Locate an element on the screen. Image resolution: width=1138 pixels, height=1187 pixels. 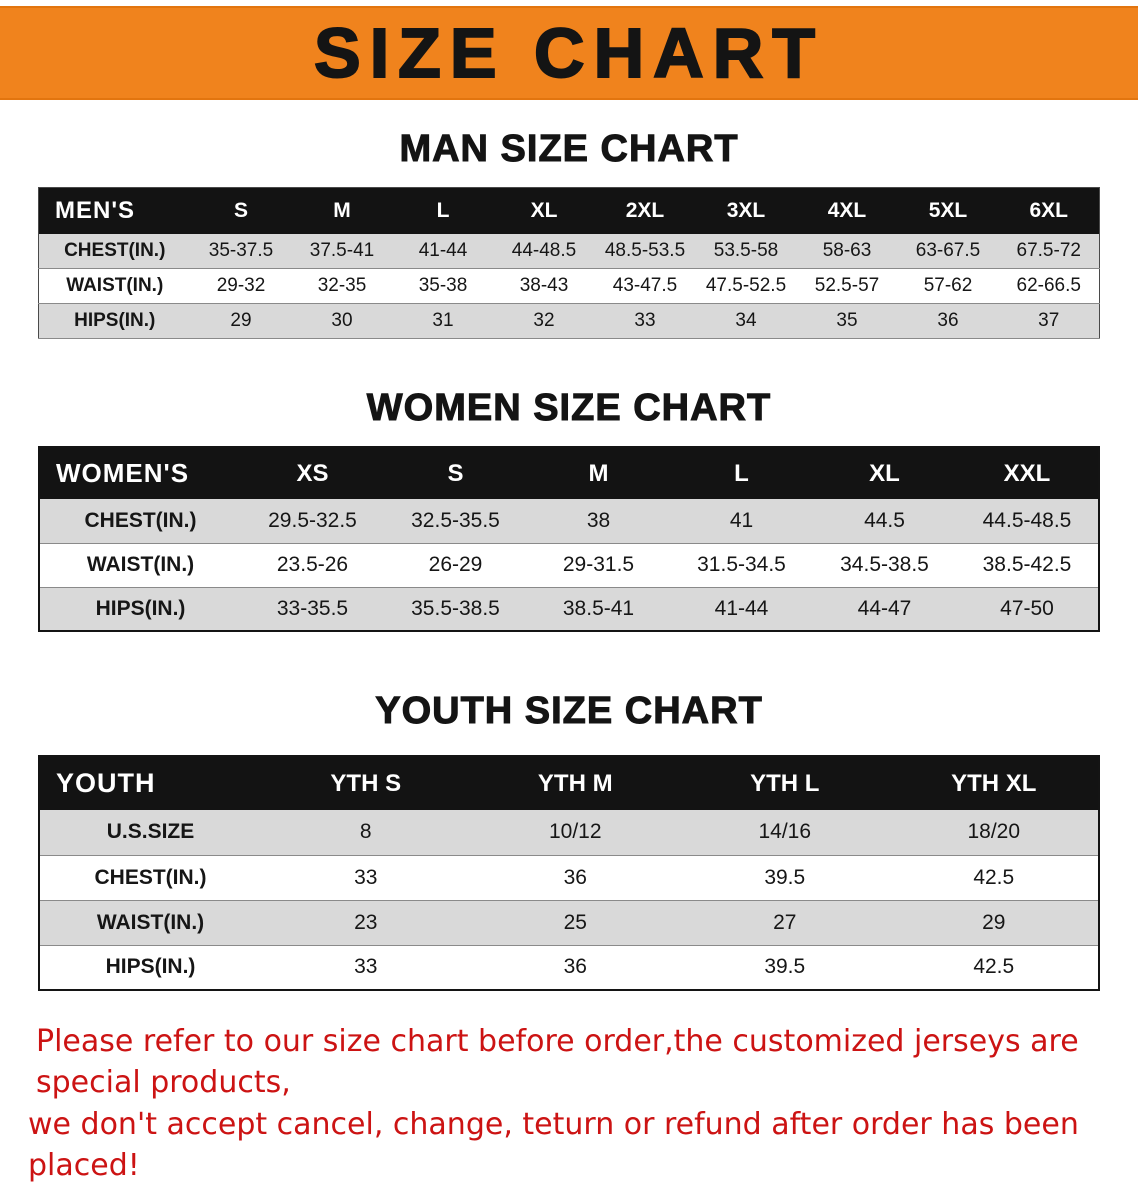
size-table-row: HIPS(IN.) 29 30 31 32 33 34 35 36 37 is located at coordinates (569, 321).